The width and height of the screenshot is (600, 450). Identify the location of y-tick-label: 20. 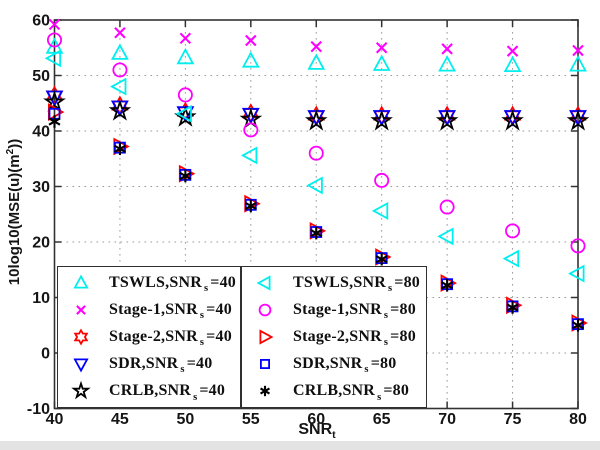
(41, 243).